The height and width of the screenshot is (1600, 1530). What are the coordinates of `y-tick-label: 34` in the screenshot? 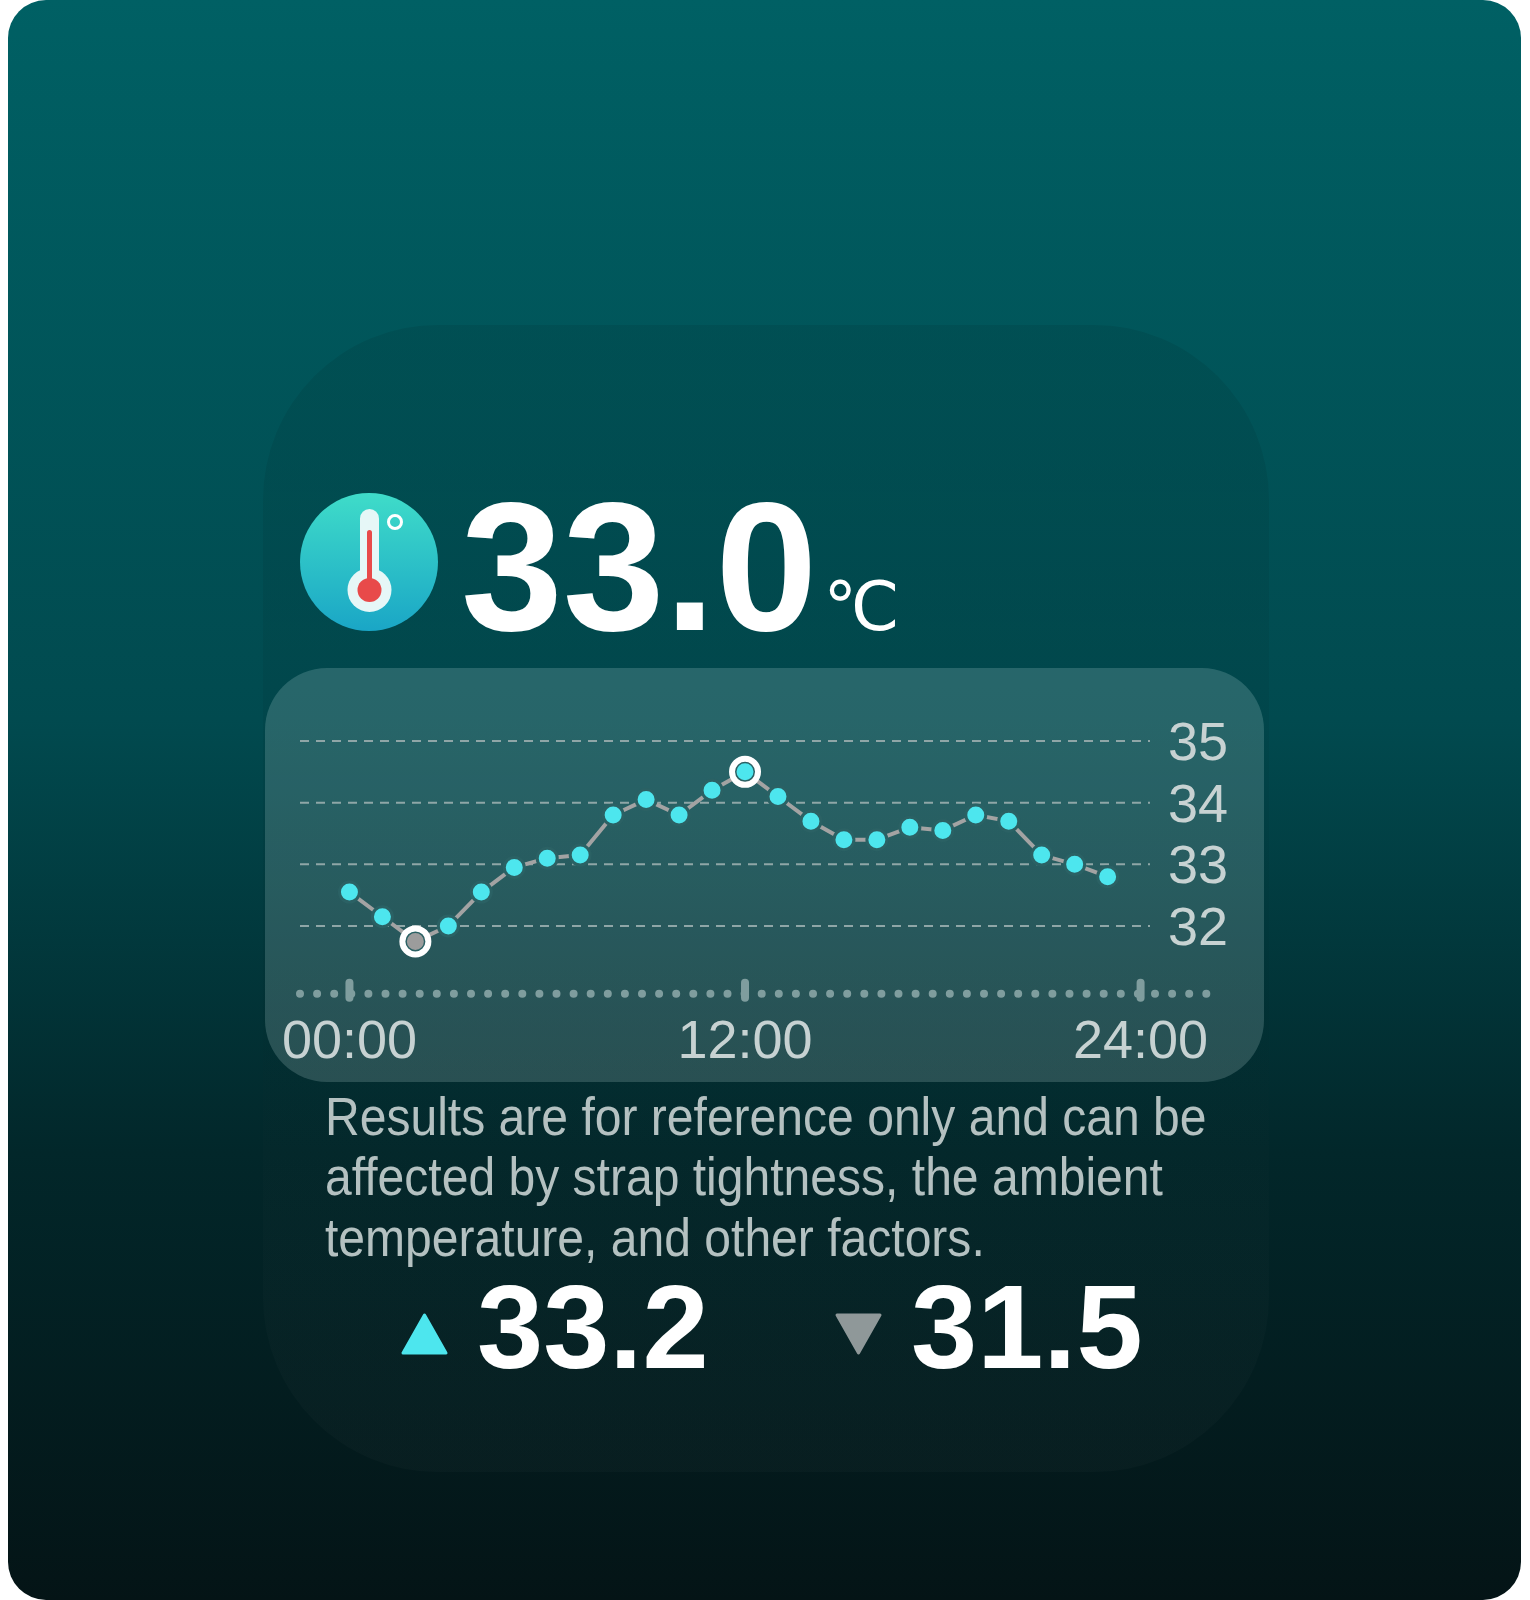 It's located at (1197, 802).